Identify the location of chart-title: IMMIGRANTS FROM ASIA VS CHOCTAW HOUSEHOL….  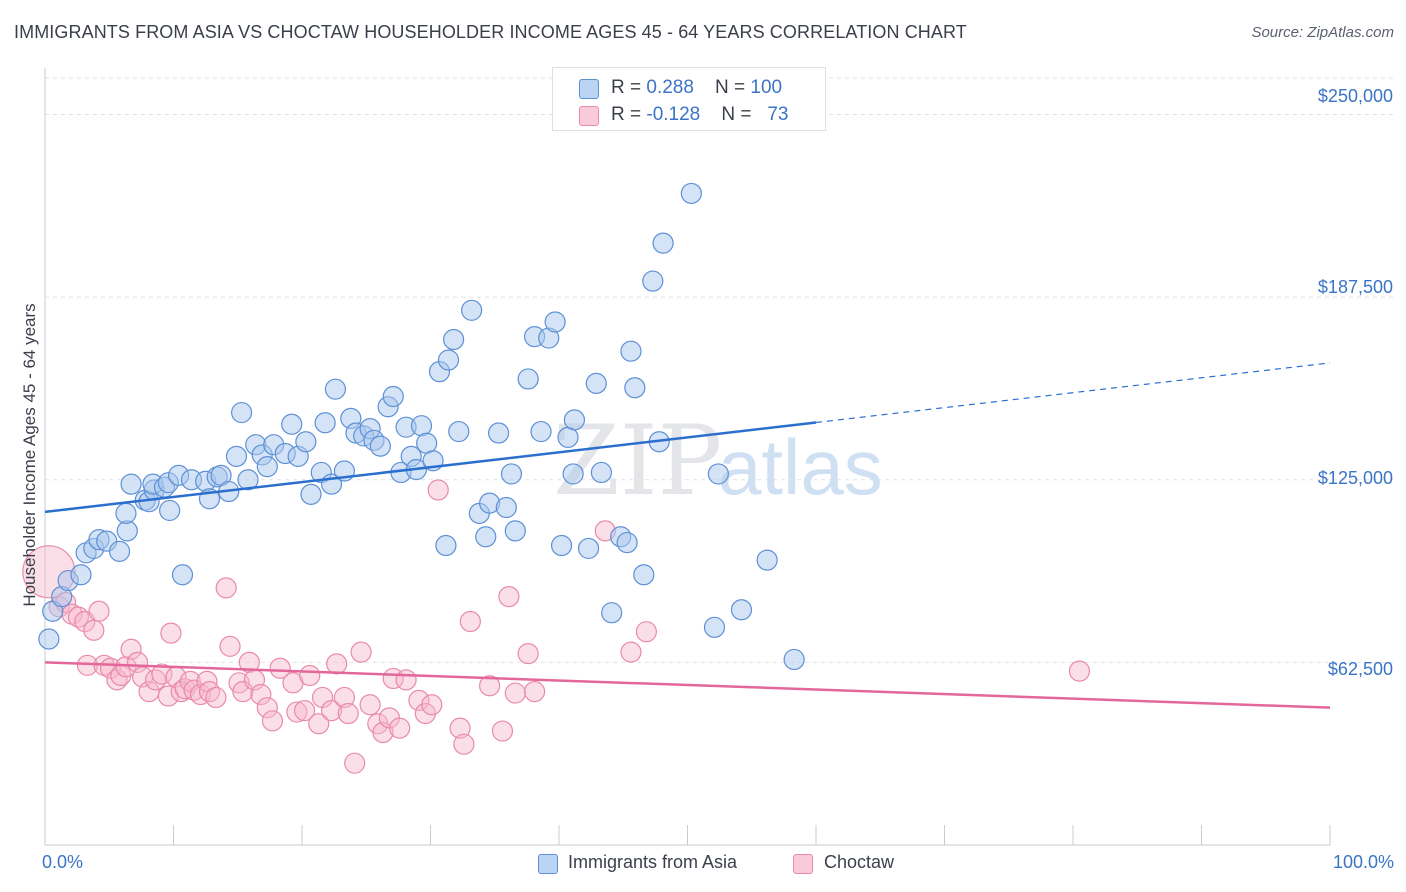
(490, 32).